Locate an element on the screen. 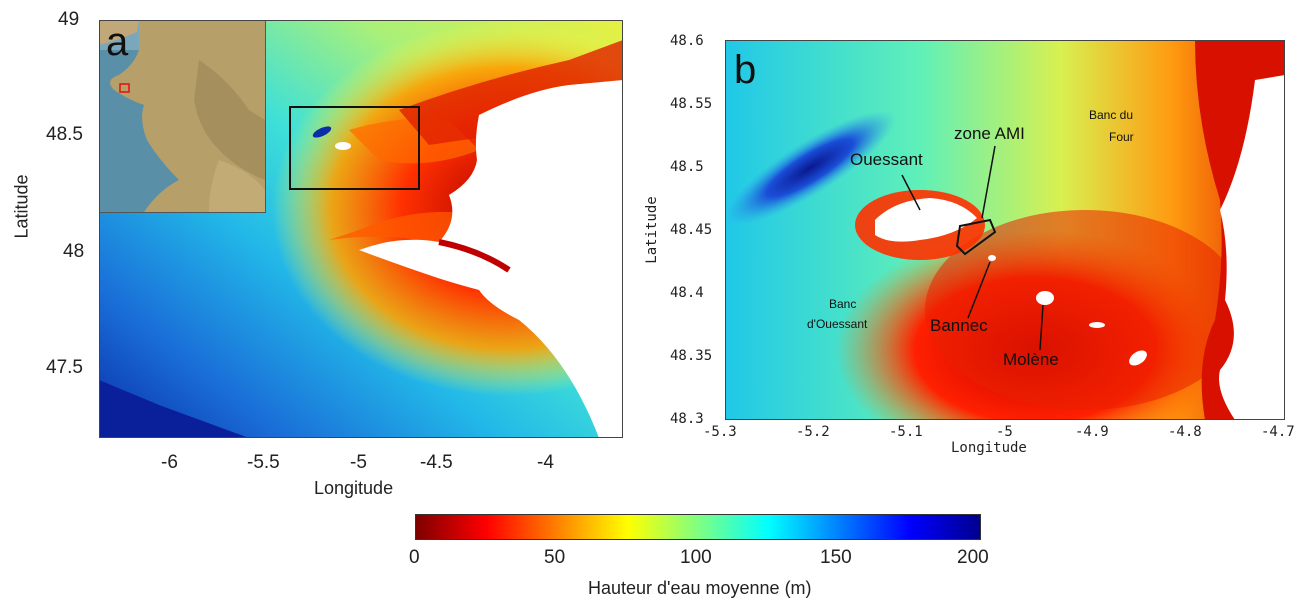 This screenshot has width=1308, height=602. panel-a-y-tick: 48.5 is located at coordinates (64, 134).